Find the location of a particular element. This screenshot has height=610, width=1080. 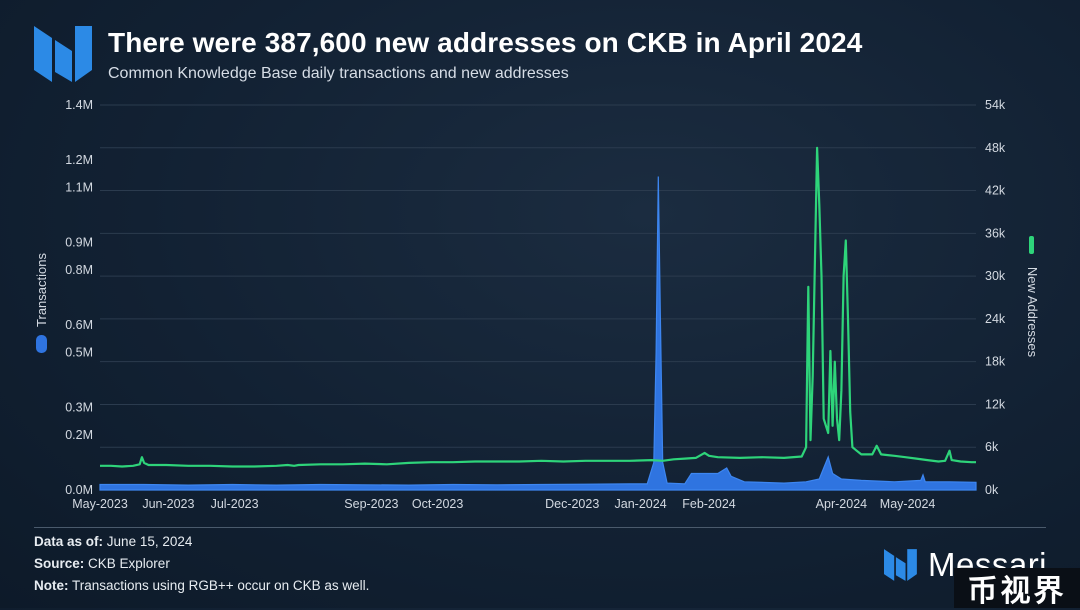

right-tick-label: 12k is located at coordinates (995, 404).